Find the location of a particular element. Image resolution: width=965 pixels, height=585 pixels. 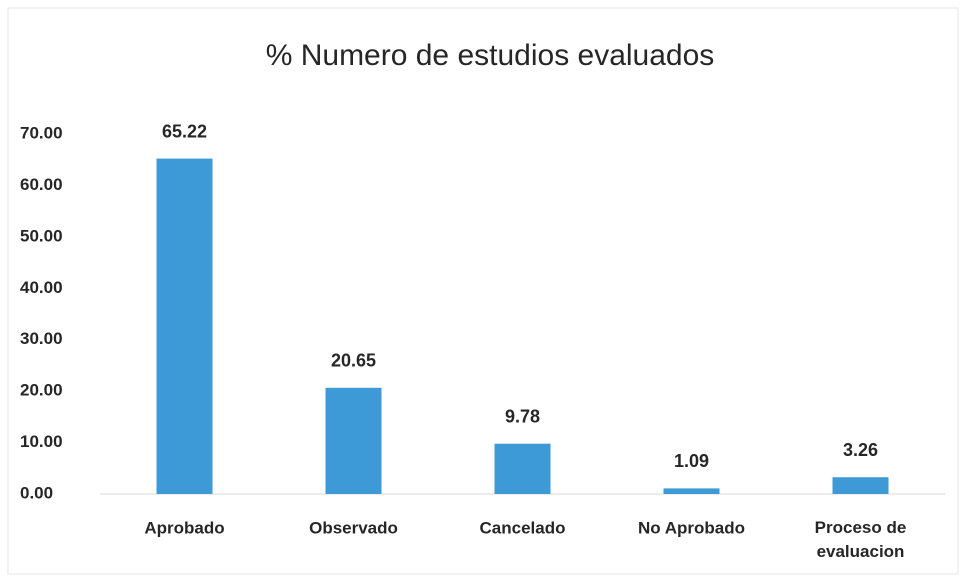

x-tick-label: No Aprobado is located at coordinates (691, 527).